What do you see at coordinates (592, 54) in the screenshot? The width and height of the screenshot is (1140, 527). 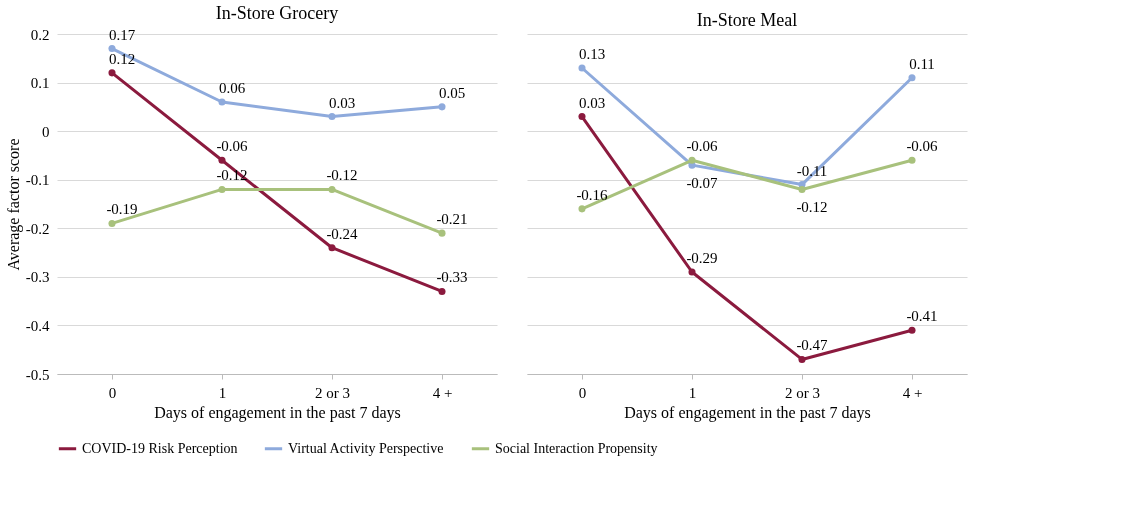 I see `data-label: 0.13` at bounding box center [592, 54].